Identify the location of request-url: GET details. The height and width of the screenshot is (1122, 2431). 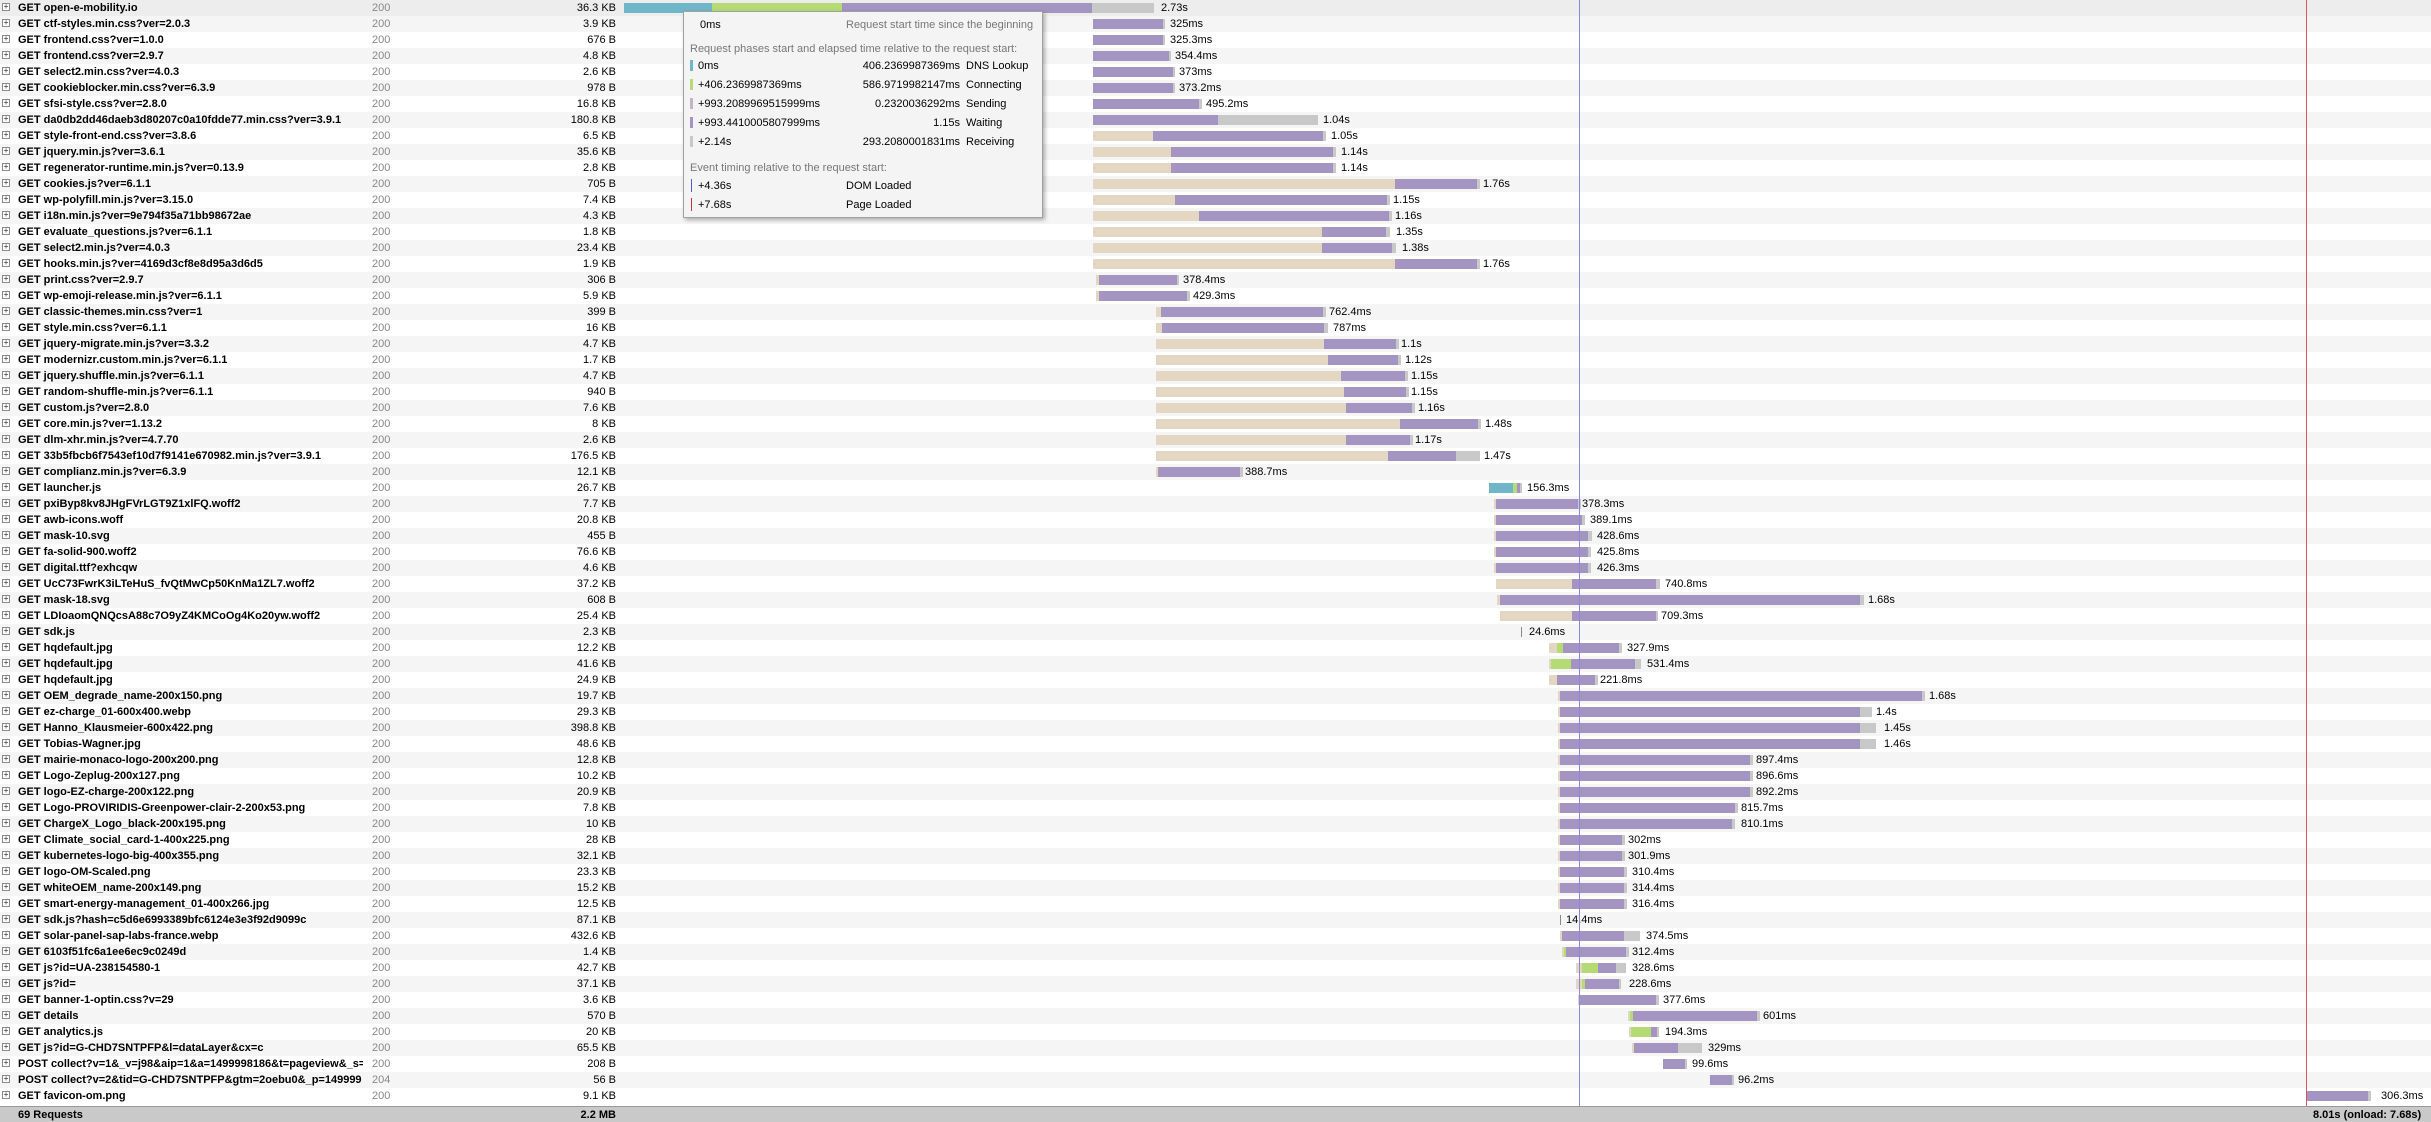
(48, 1016).